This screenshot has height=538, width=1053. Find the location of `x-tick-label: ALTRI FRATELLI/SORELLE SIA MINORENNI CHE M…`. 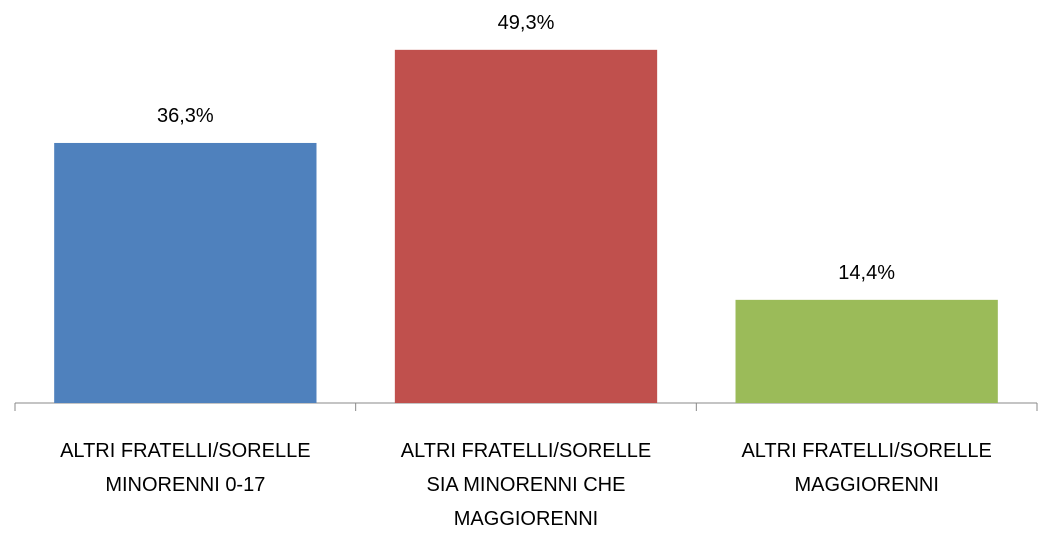

x-tick-label: ALTRI FRATELLI/SORELLE SIA MINORENNI CHE M… is located at coordinates (526, 485).